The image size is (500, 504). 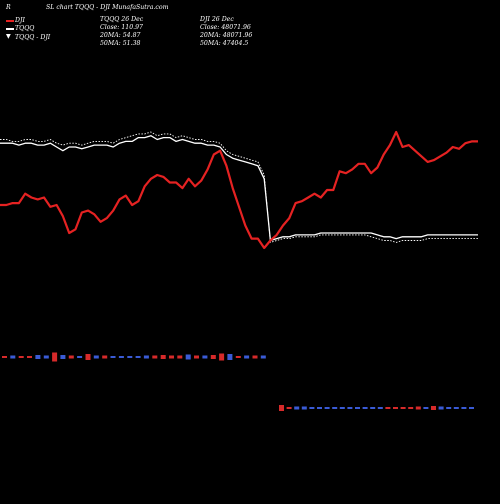 I want to click on dji-20ma-label: 20MA: 48071.96, so click(x=226, y=35).